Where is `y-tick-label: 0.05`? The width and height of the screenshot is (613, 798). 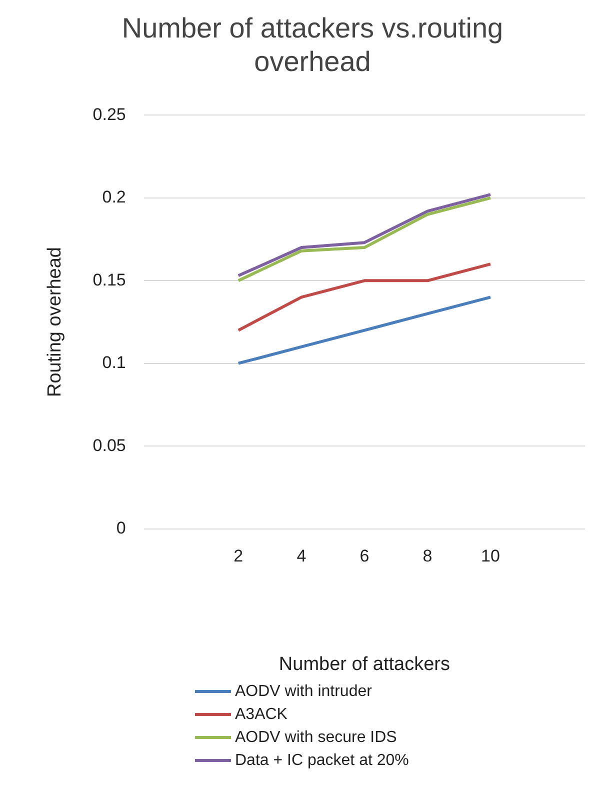 y-tick-label: 0.05 is located at coordinates (109, 445).